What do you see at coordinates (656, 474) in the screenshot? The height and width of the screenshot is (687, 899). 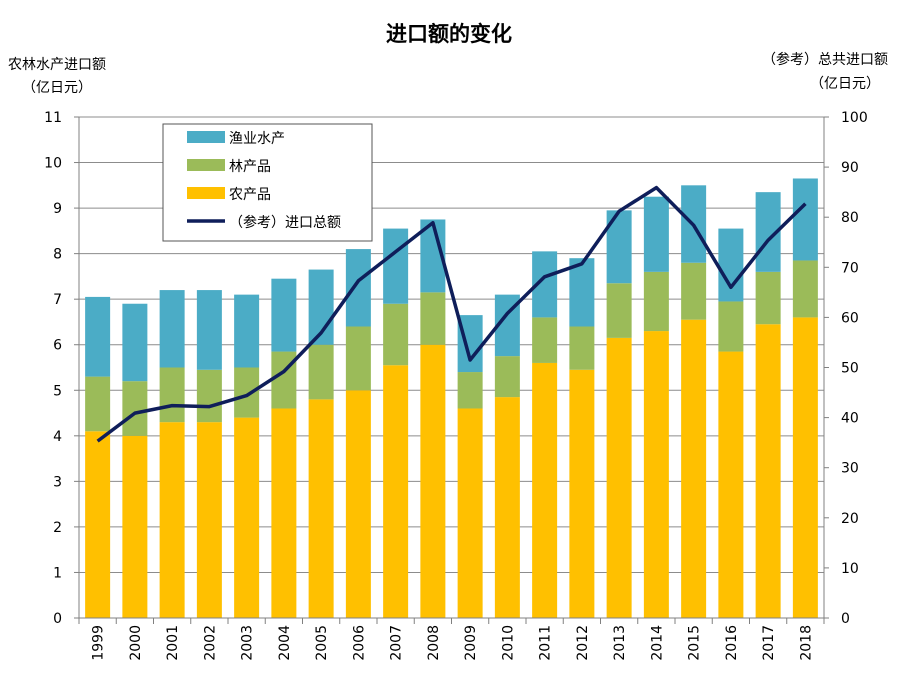 I see `bar-agri-2014` at bounding box center [656, 474].